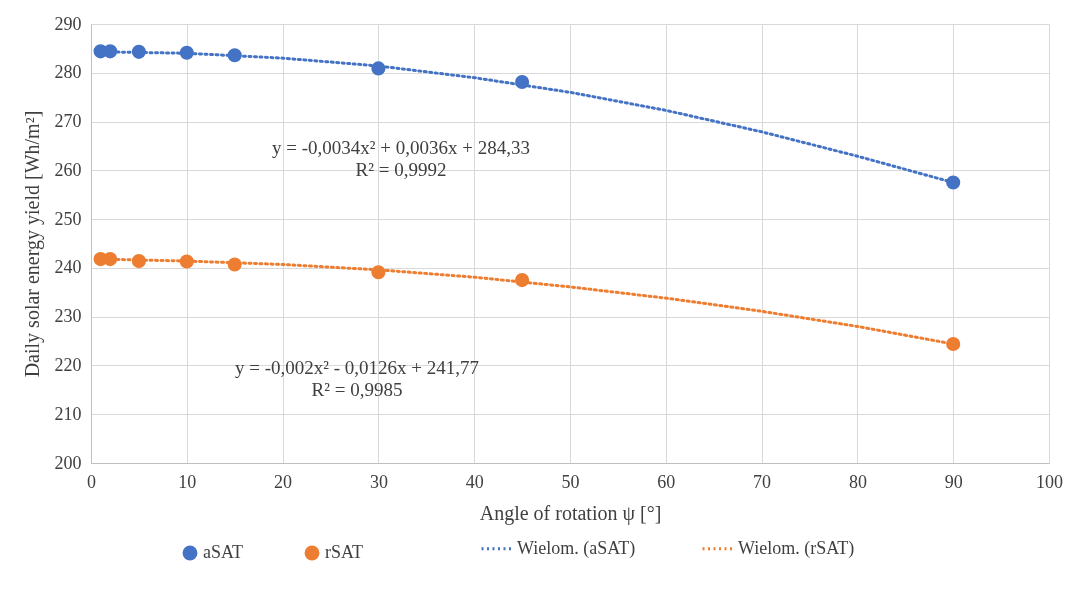 The width and height of the screenshot is (1072, 594). Describe the element at coordinates (223, 552) in the screenshot. I see `legend-label: aSAT` at that location.